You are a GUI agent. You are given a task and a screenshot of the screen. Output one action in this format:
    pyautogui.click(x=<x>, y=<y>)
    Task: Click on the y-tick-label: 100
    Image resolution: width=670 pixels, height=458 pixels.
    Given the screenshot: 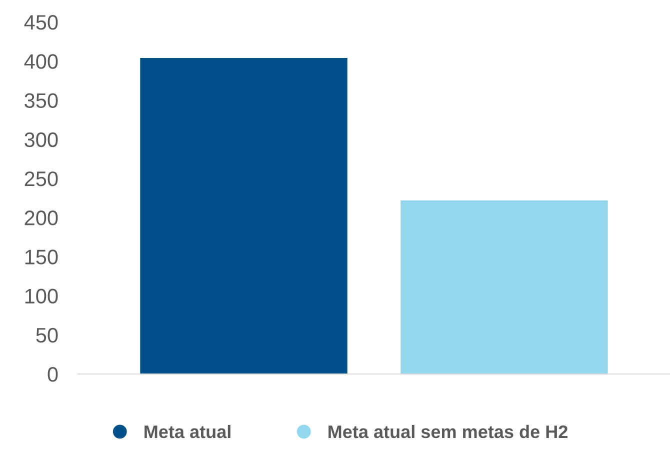 What is the action you would take?
    pyautogui.click(x=41, y=296)
    